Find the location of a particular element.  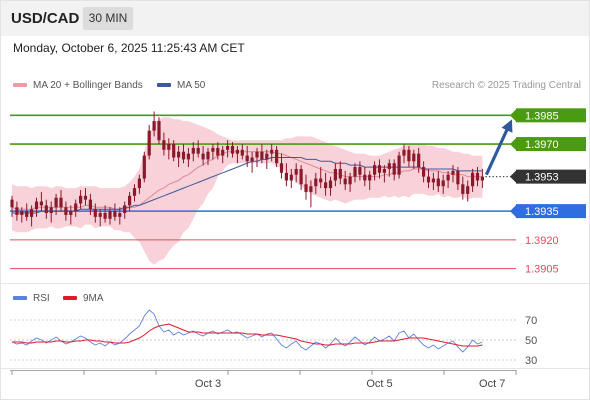

forecast-arrow is located at coordinates (497, 150).